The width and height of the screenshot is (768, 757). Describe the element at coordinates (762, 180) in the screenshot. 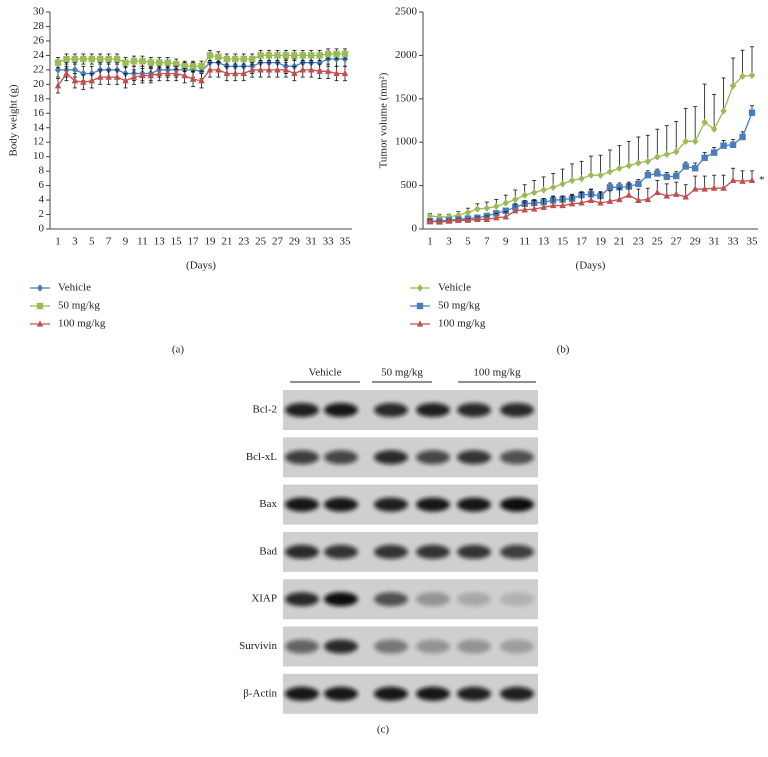

I see `annotation: *` at that location.